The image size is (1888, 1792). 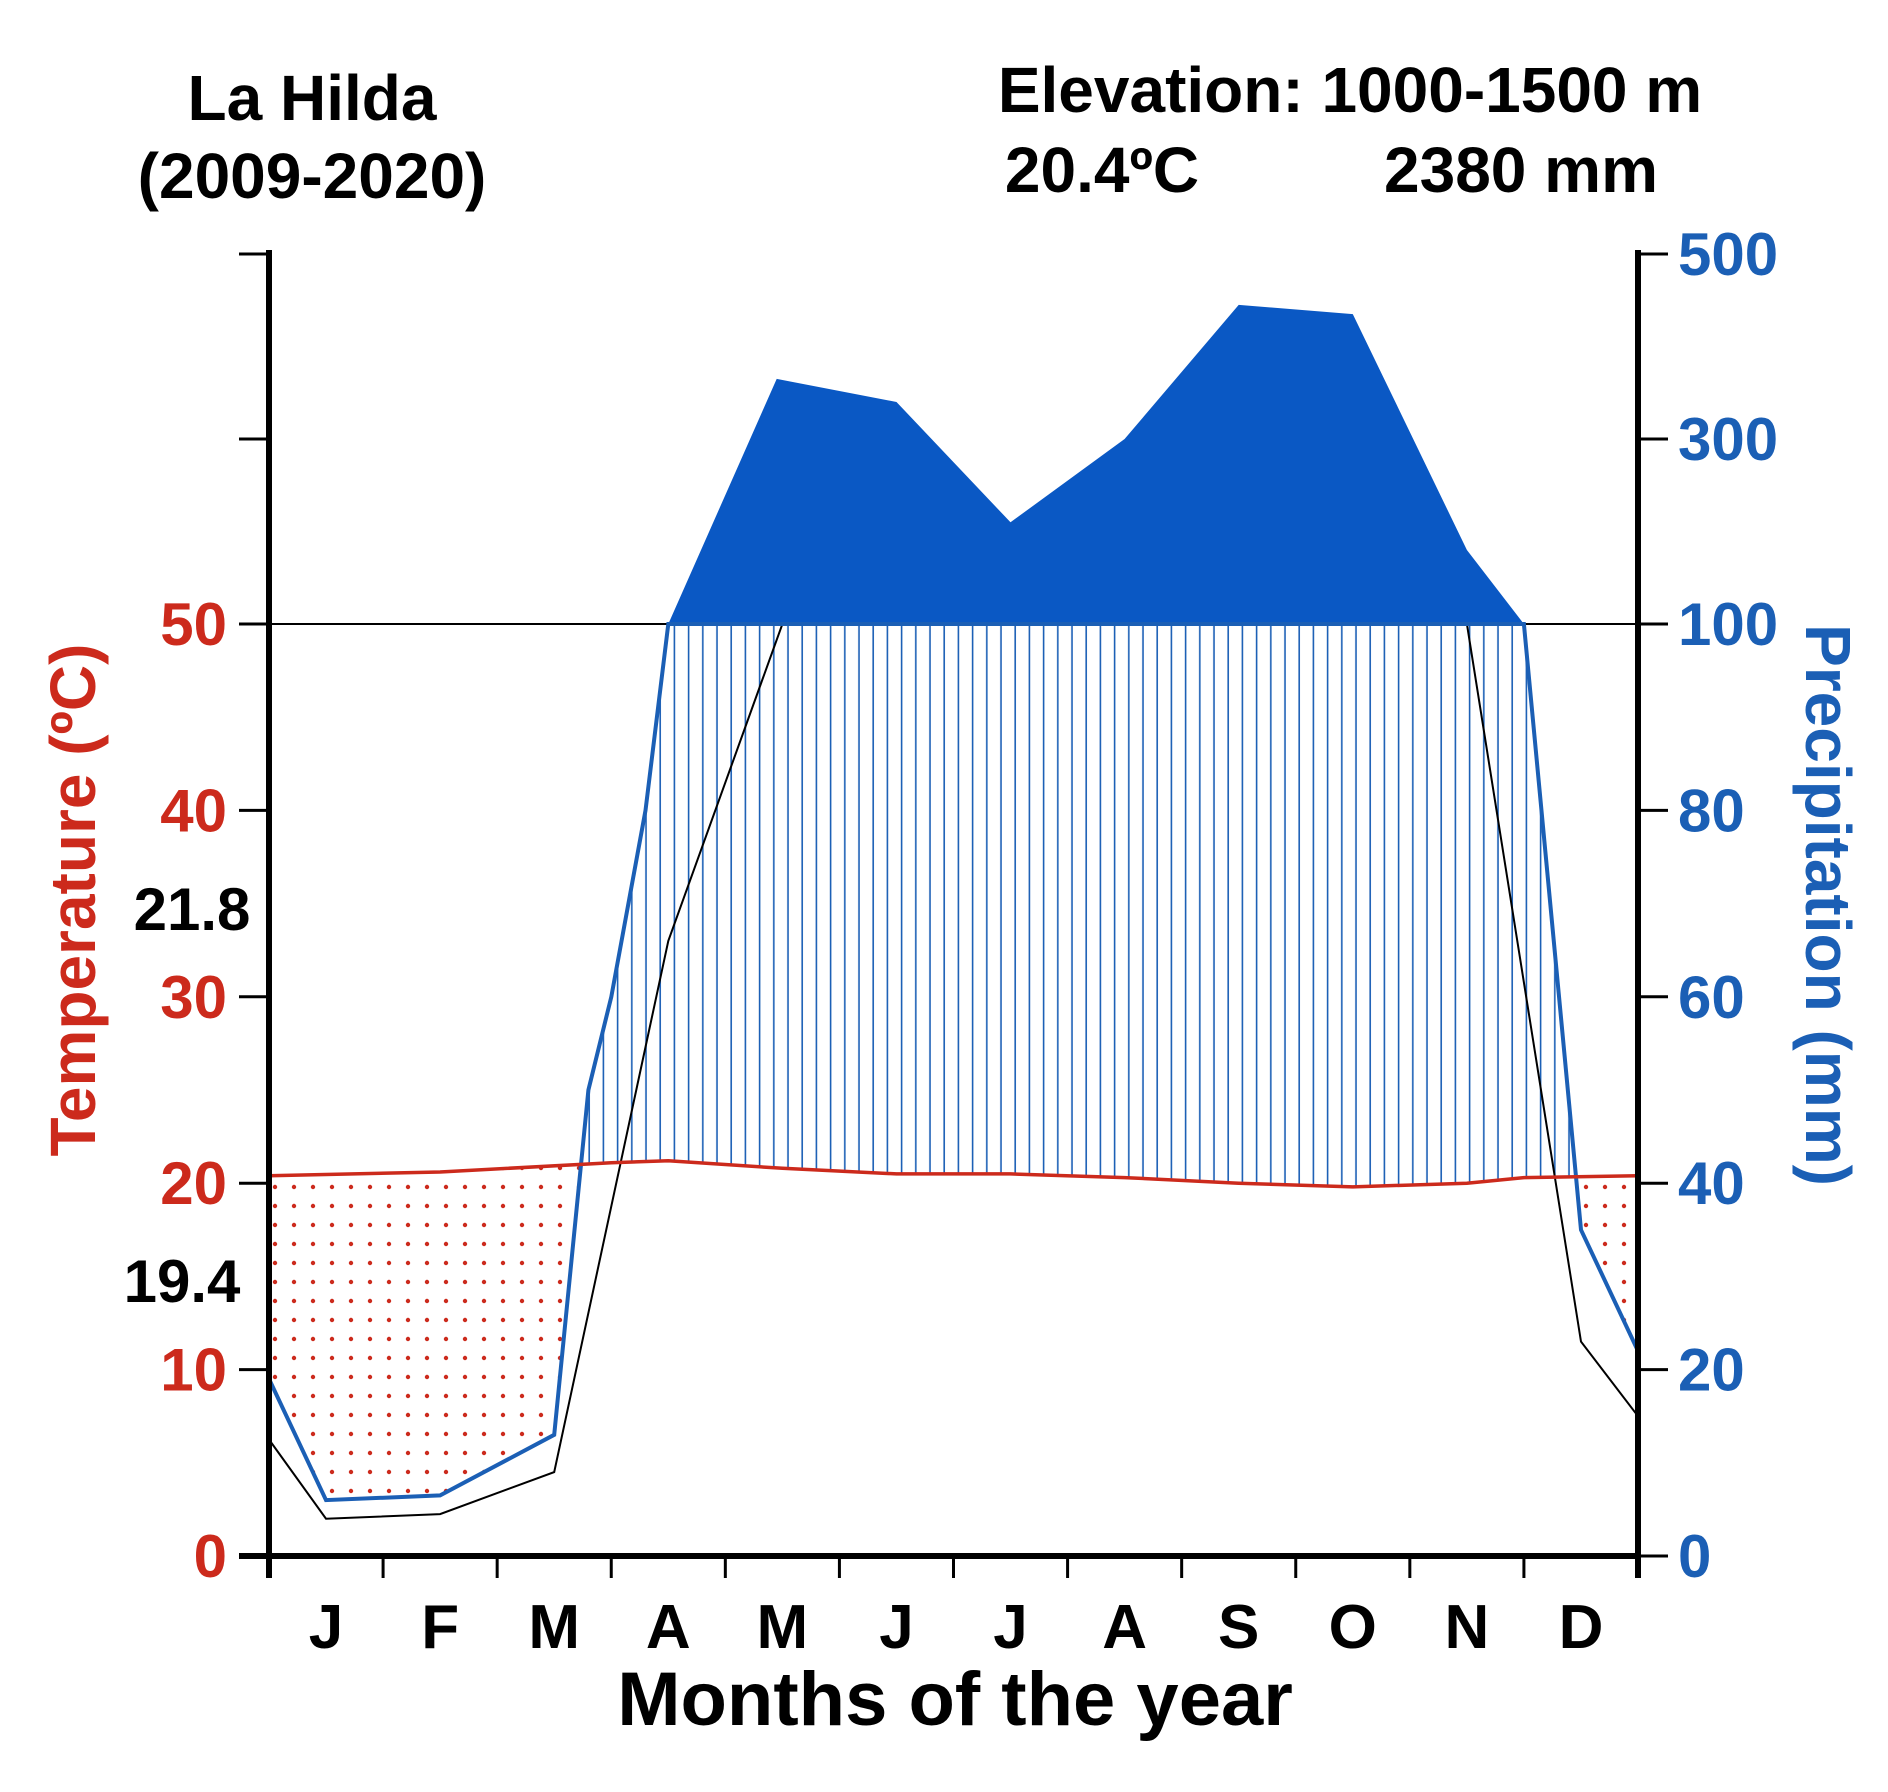 I want to click on precip-tick-label-0: 0, so click(x=1694, y=1556).